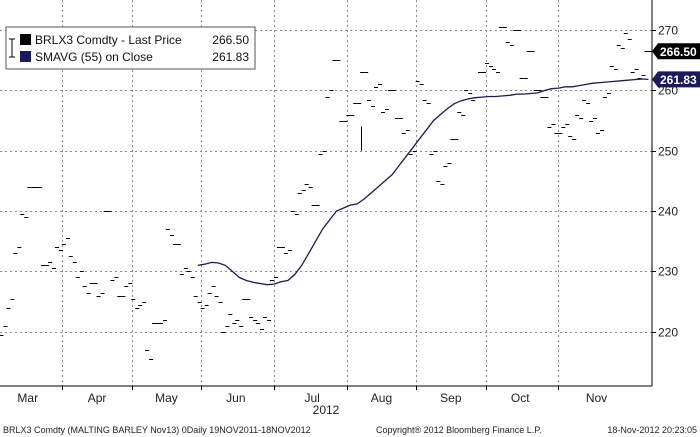 The image size is (700, 437). I want to click on x-axis: Mar Apr May Jun Jul Aug Sep Oct Nov, so click(312, 395).